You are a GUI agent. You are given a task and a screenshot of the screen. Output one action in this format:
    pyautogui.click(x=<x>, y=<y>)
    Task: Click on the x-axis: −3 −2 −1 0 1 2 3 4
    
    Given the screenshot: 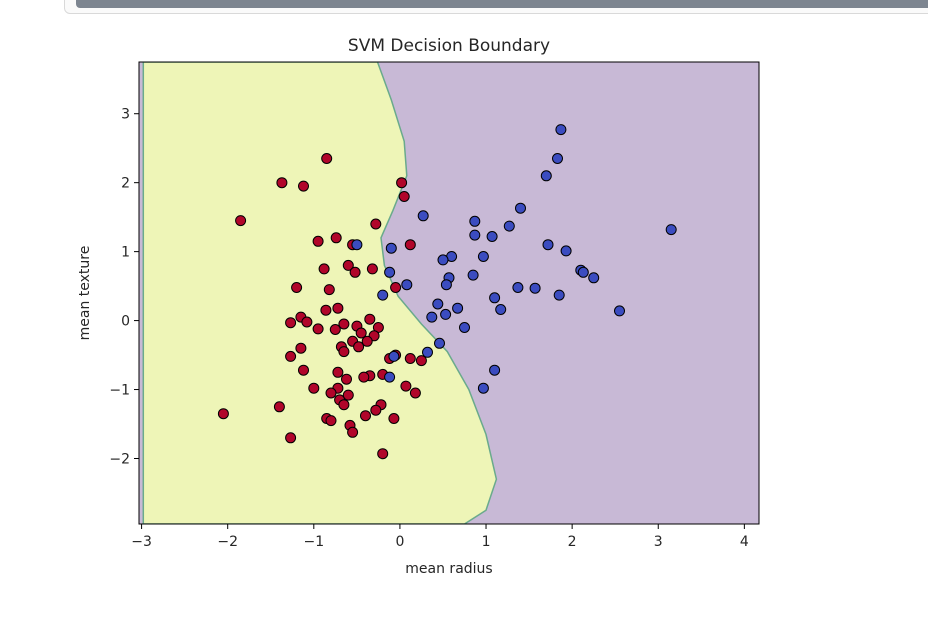 What is the action you would take?
    pyautogui.click(x=440, y=537)
    